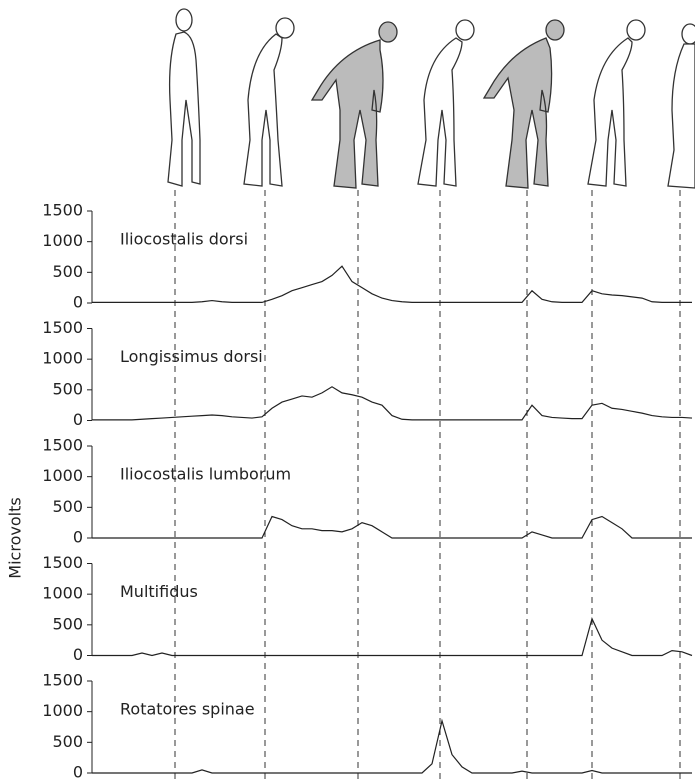  I want to click on panel-title: Iliocostalis dorsi, so click(184, 239).